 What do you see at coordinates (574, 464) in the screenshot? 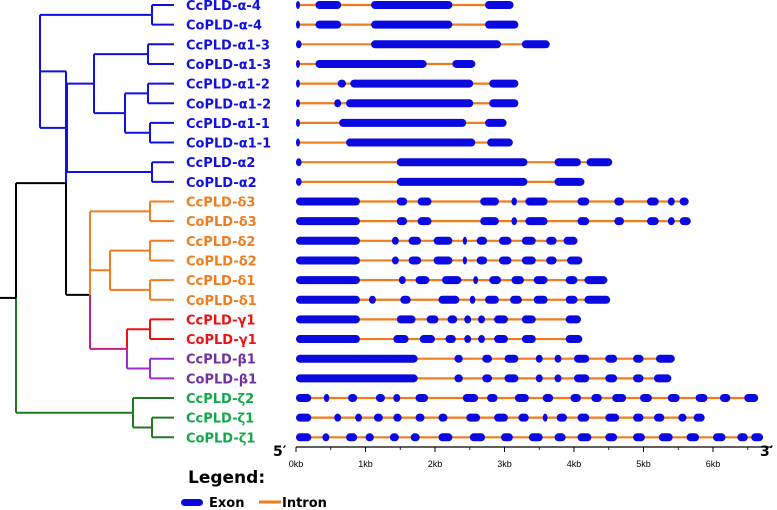
I see `axis-tick-label: 4kb` at bounding box center [574, 464].